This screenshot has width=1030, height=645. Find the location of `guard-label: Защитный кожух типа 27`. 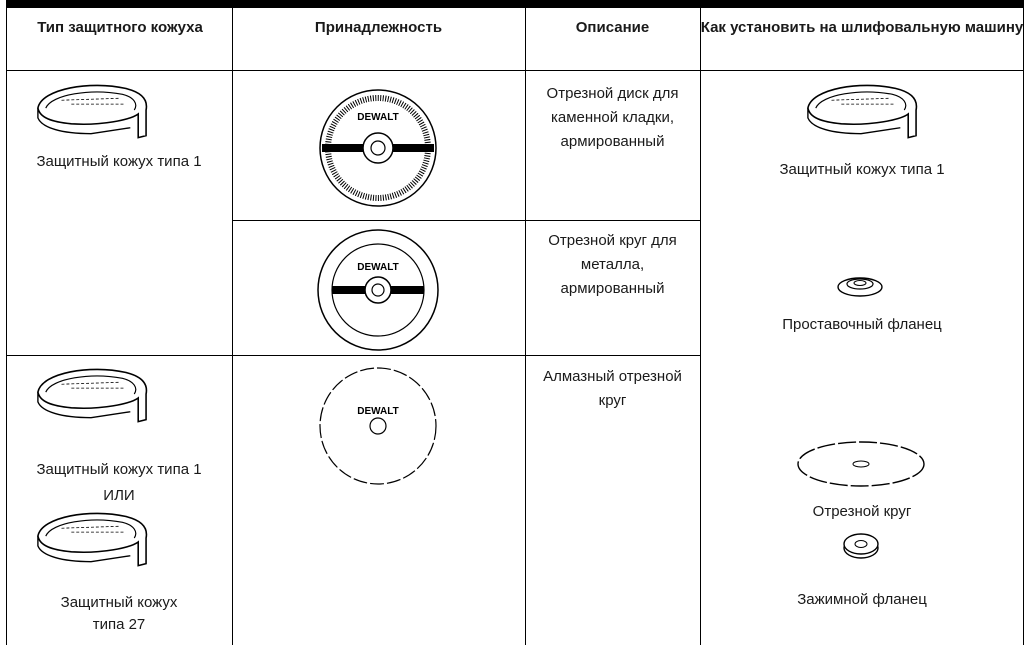

guard-label: Защитный кожух типа 27 is located at coordinates (119, 613).